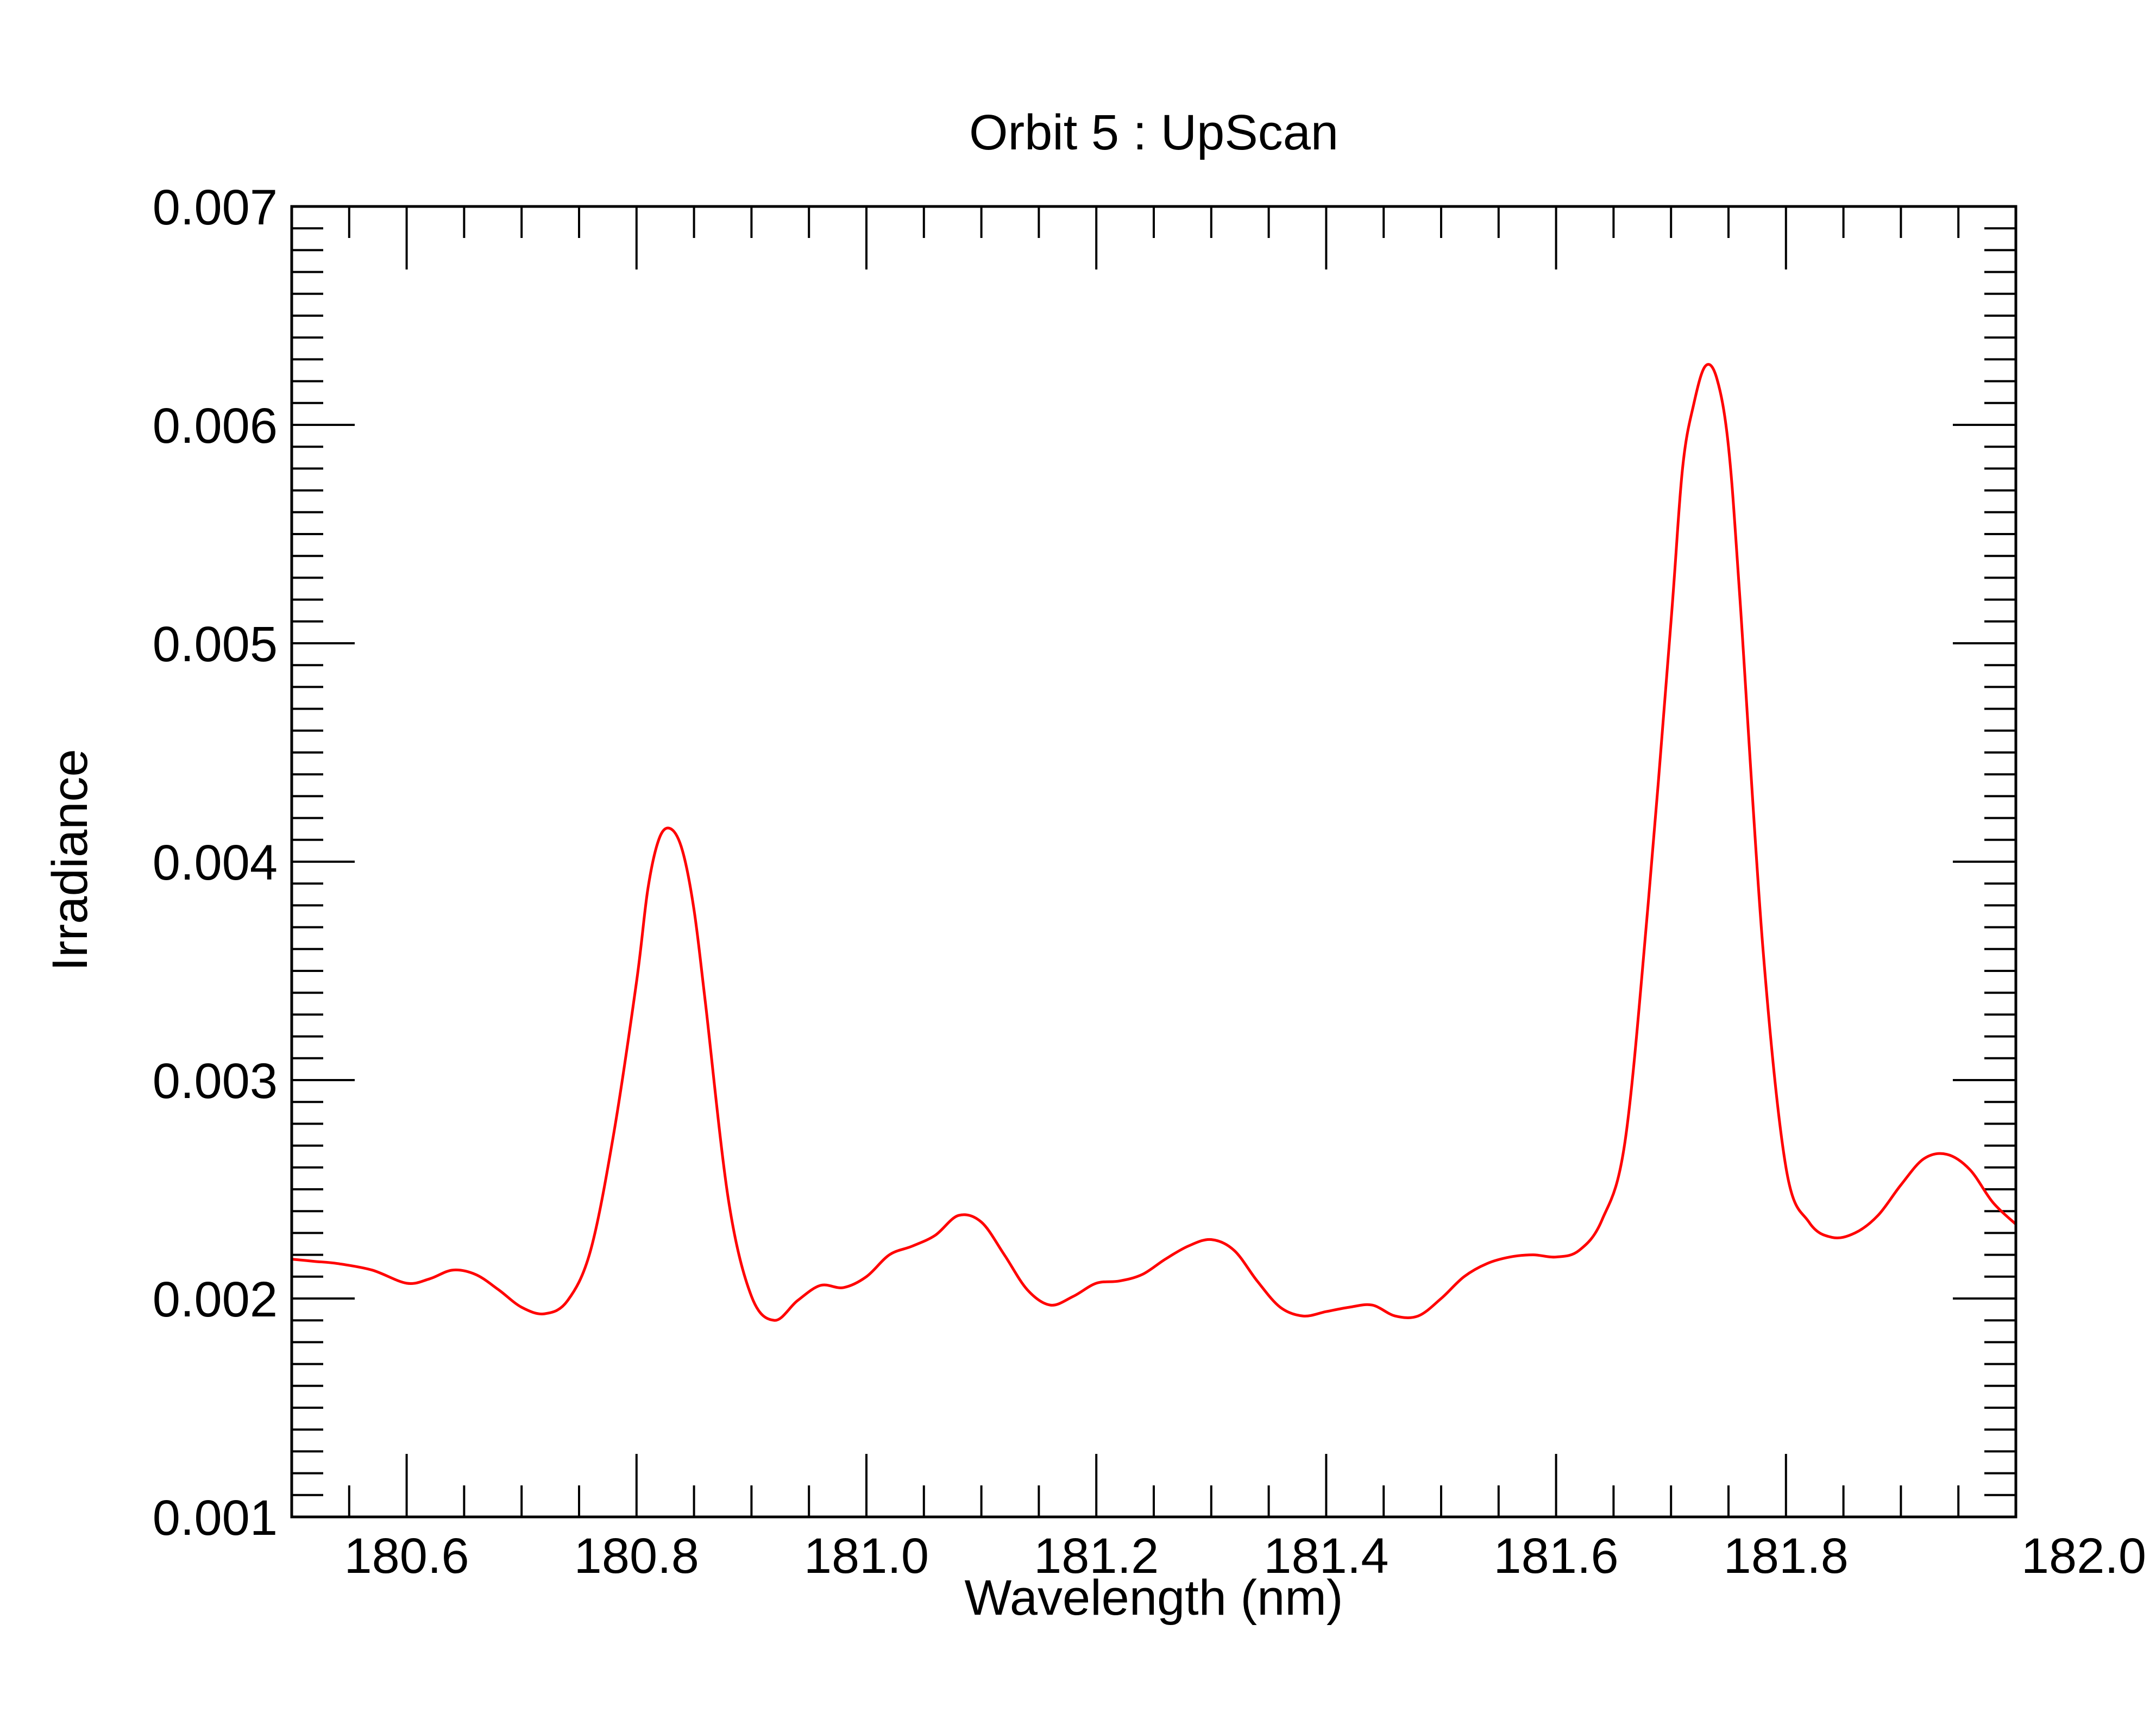  Describe the element at coordinates (215, 1081) in the screenshot. I see `y-tick-label: 0.003` at that location.